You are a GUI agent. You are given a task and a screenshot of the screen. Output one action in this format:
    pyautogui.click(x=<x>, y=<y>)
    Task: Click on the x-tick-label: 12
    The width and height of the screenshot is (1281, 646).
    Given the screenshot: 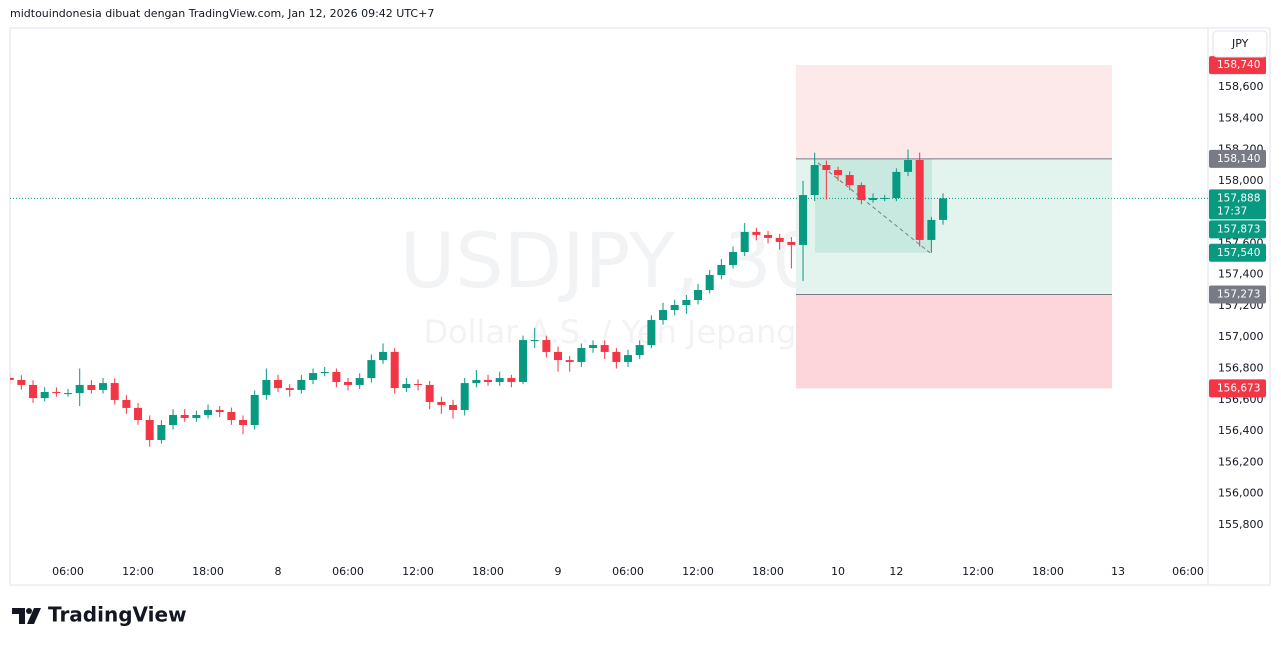 What is the action you would take?
    pyautogui.click(x=896, y=571)
    